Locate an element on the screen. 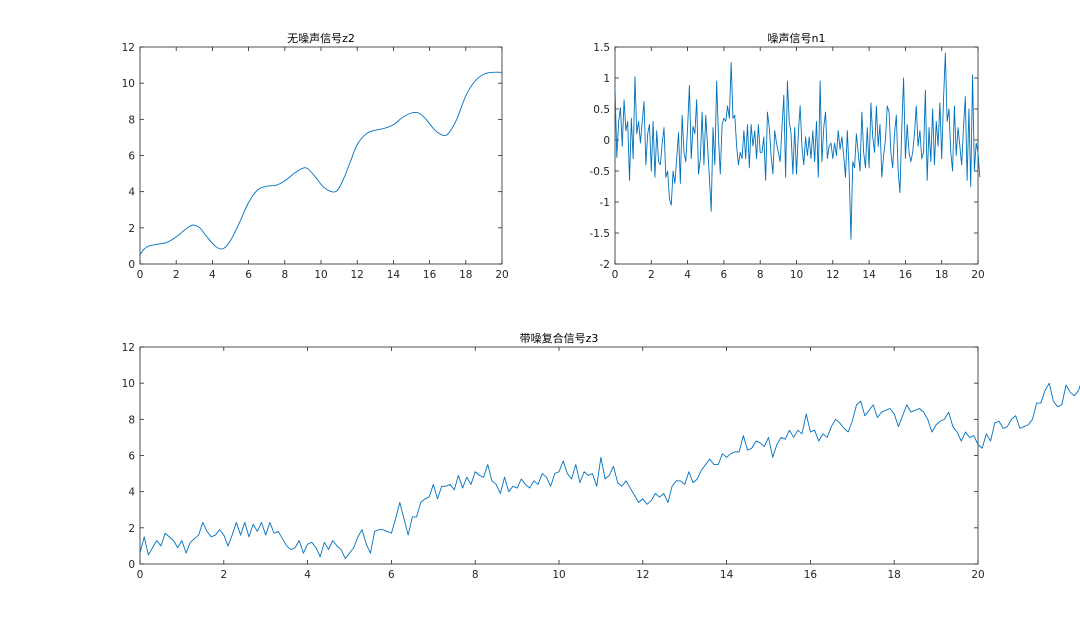  y-tick-label: -1 is located at coordinates (605, 203).